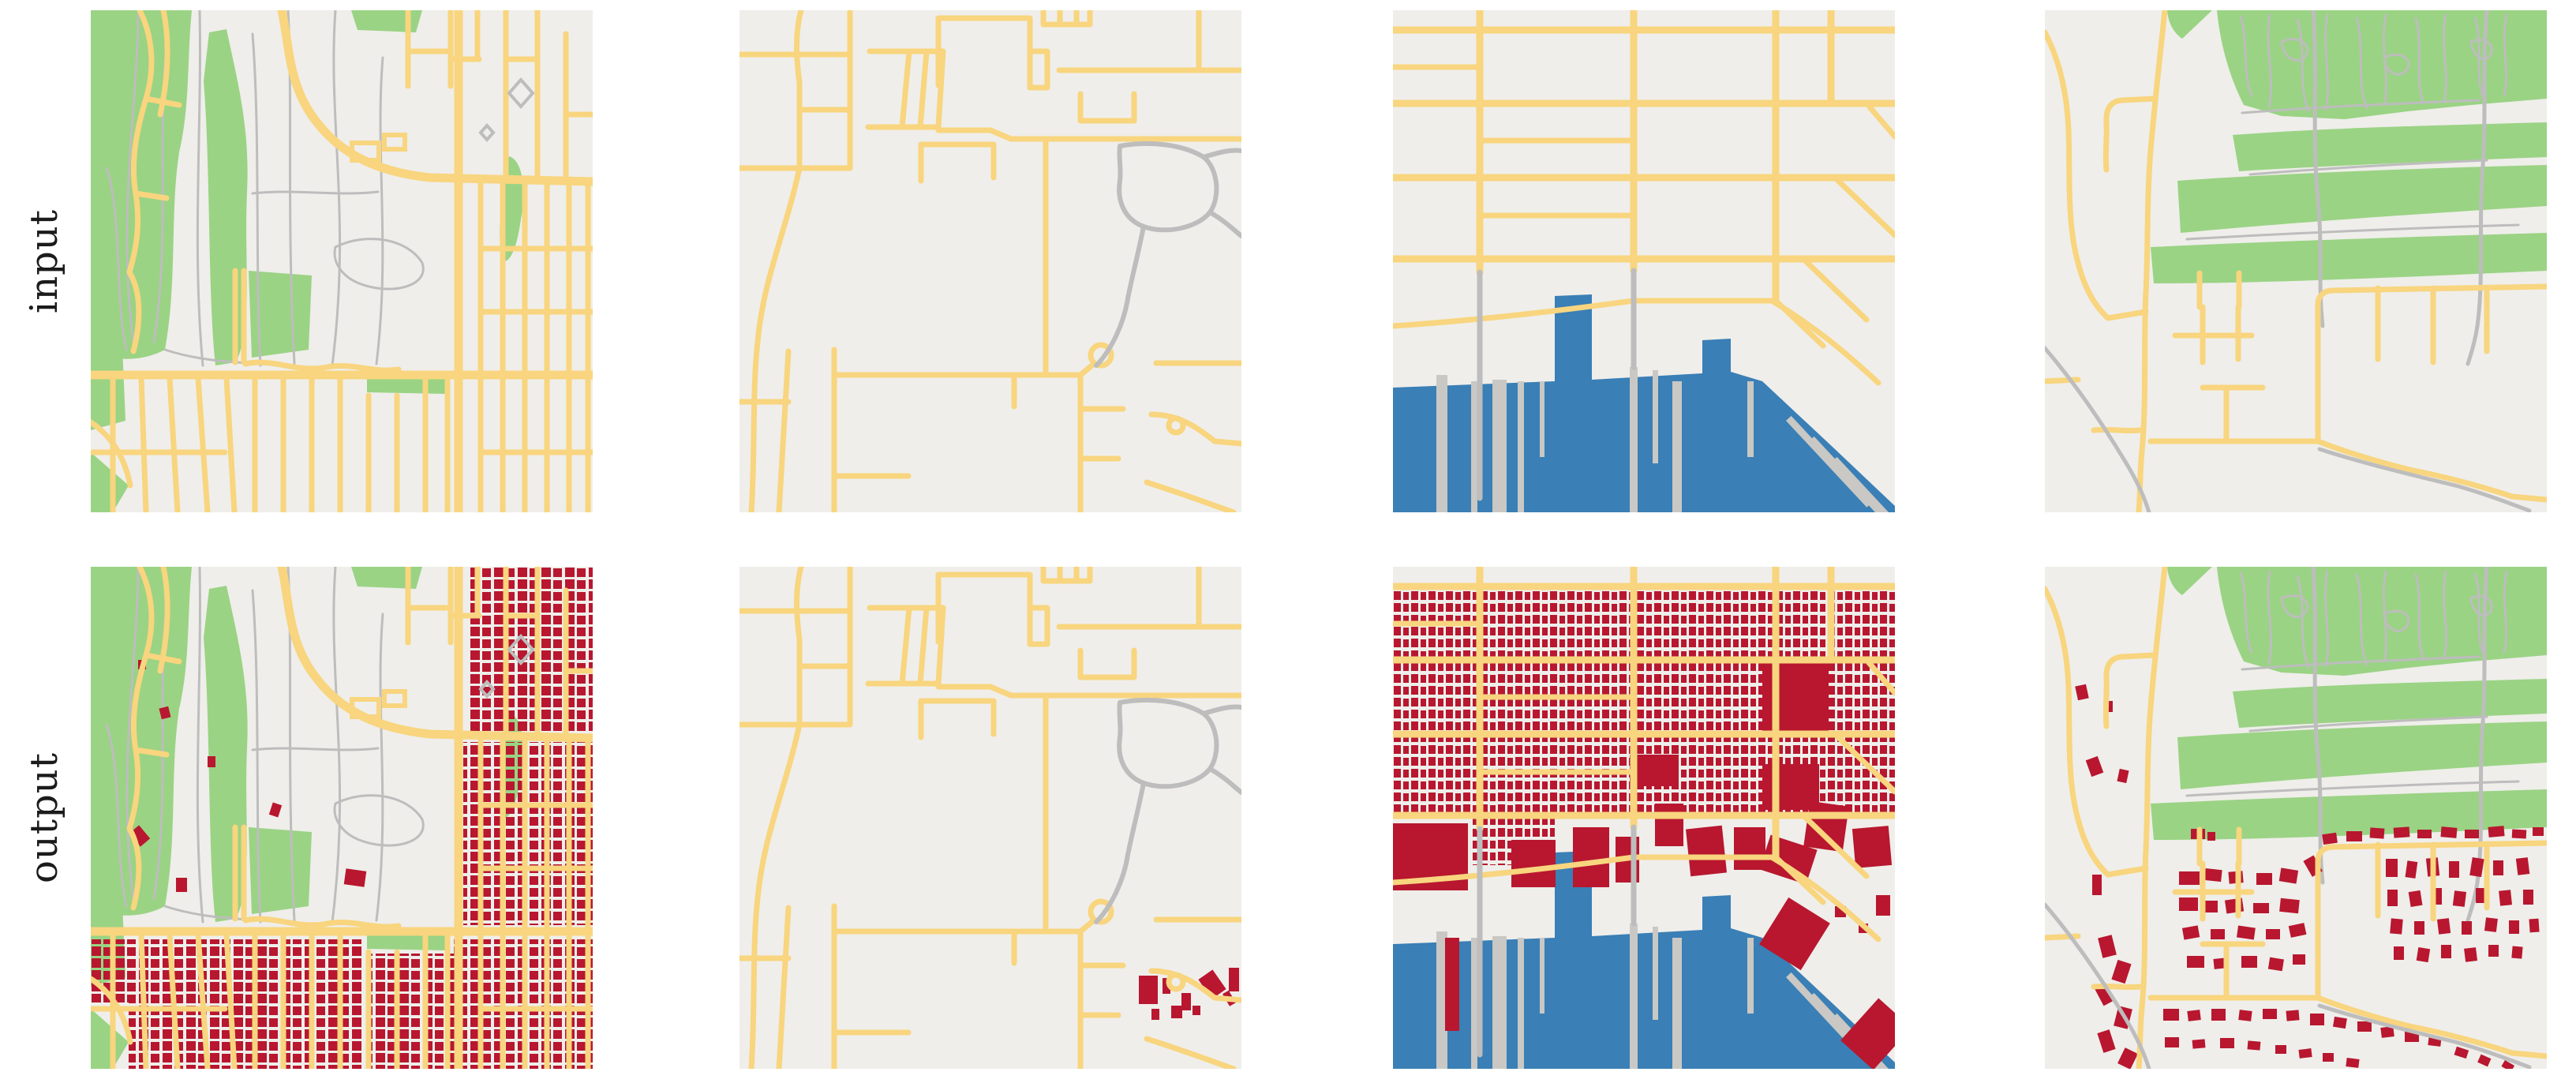 This screenshot has width=2576, height=1083. I want to click on row-label-output-text: output, so click(44, 817).